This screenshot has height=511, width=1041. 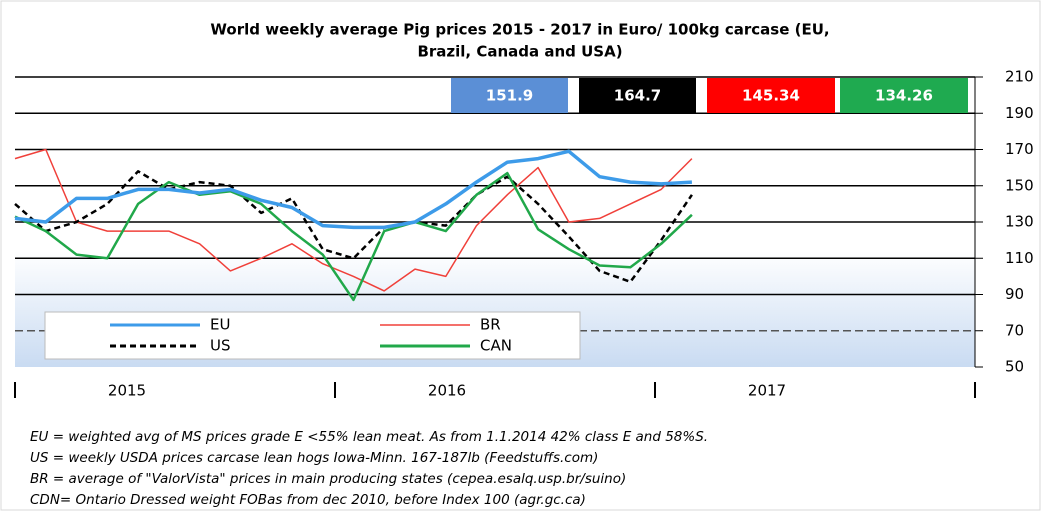 I want to click on y-tick-label: 50, so click(x=1014, y=367).